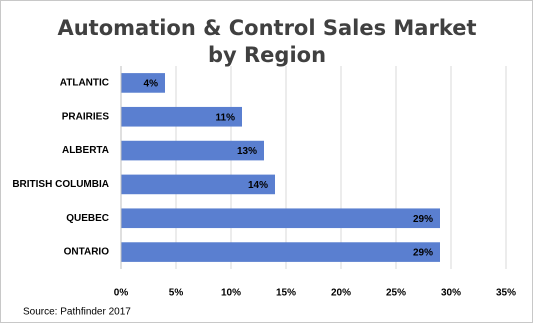  Describe the element at coordinates (86, 116) in the screenshot. I see `y-tick-label: PRAIRIES` at that location.